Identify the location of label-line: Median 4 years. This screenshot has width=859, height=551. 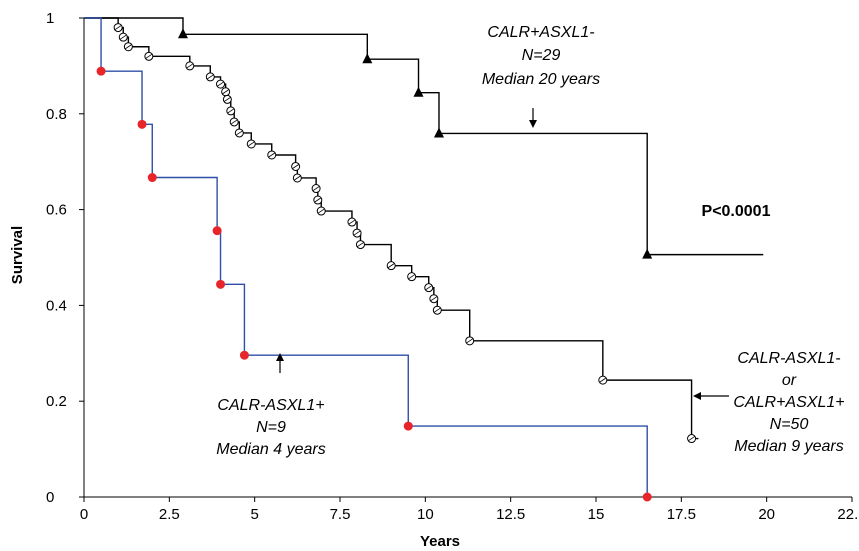
(270, 449).